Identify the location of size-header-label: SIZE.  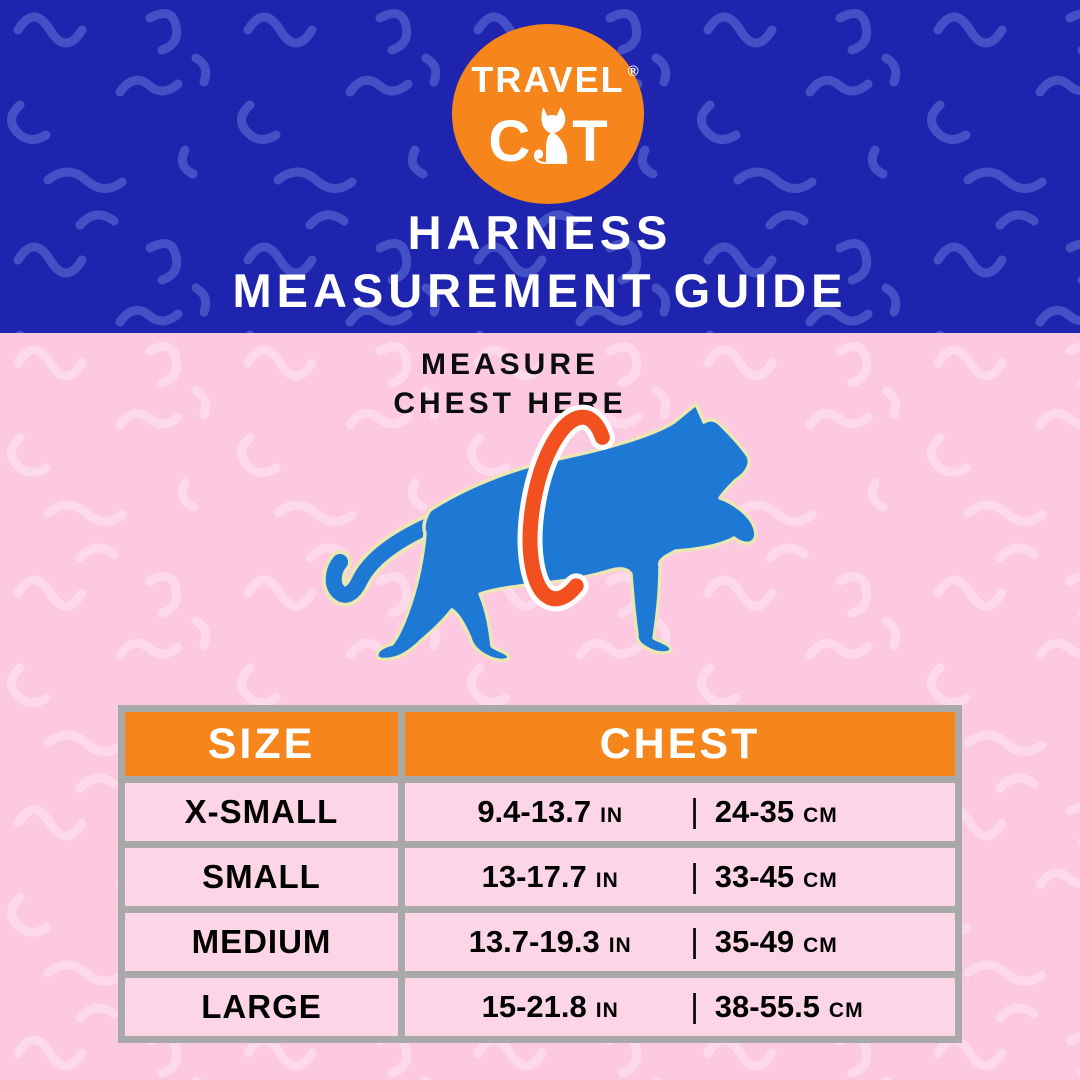
(261, 743).